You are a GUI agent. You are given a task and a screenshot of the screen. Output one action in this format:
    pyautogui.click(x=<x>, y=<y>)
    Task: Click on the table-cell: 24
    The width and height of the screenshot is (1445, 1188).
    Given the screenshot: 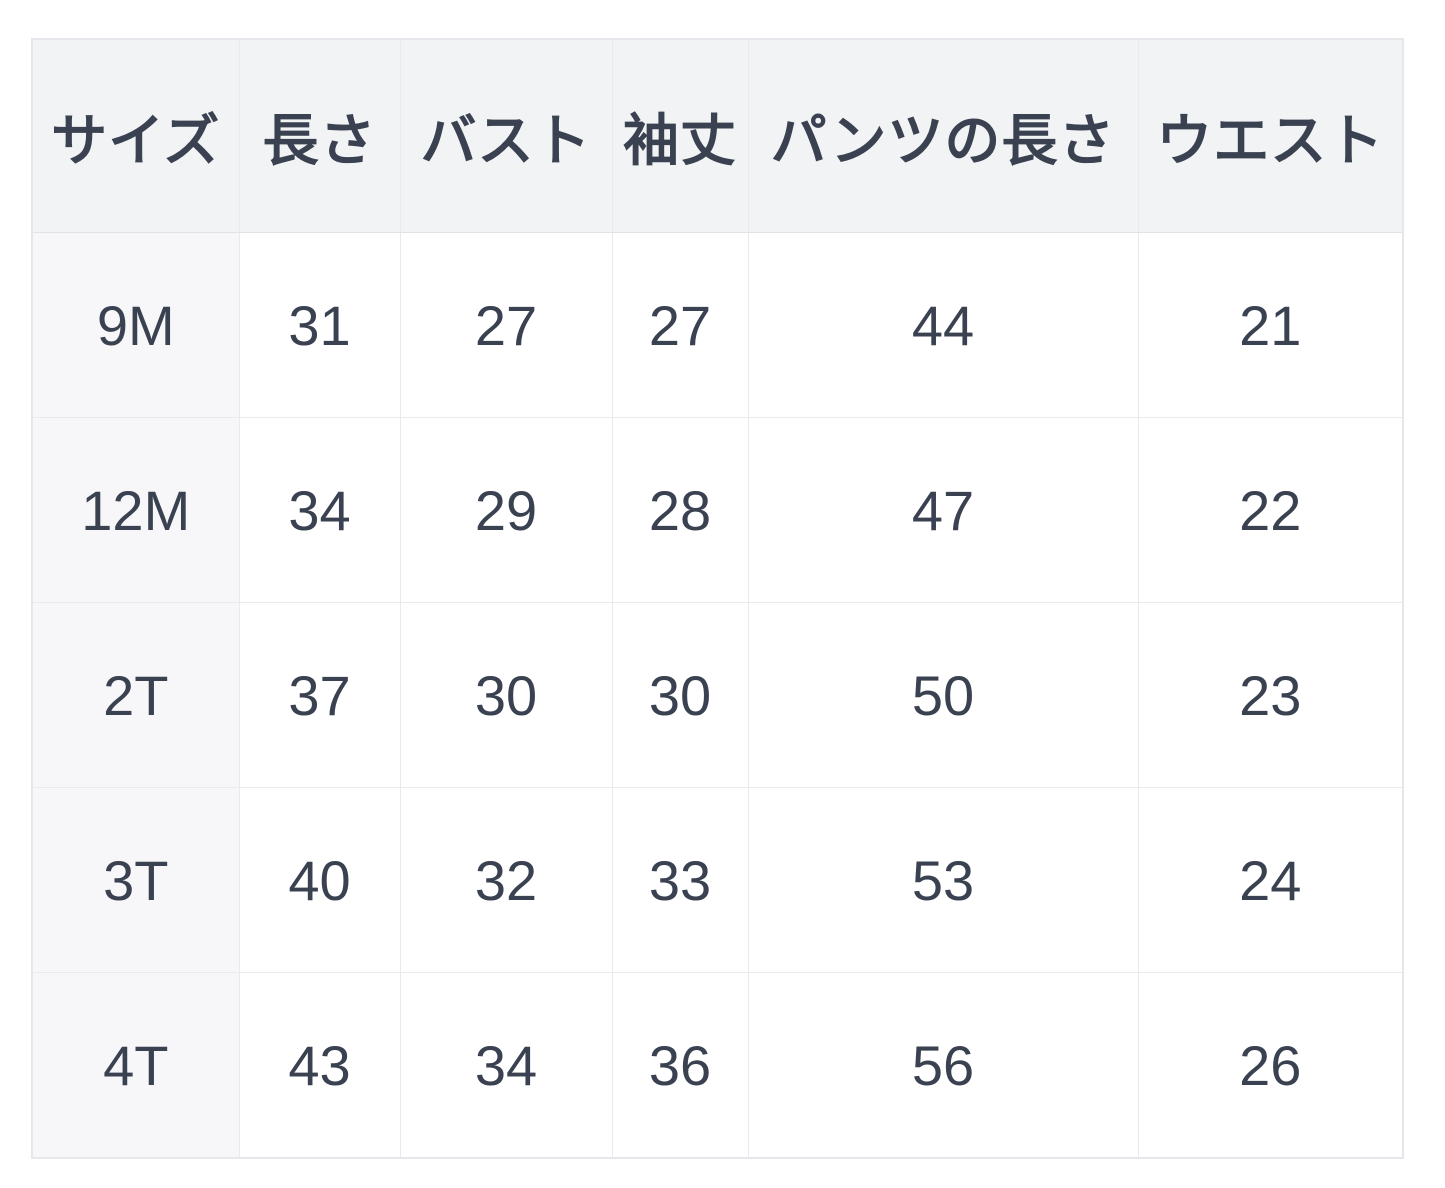 What is the action you would take?
    pyautogui.click(x=1270, y=880)
    